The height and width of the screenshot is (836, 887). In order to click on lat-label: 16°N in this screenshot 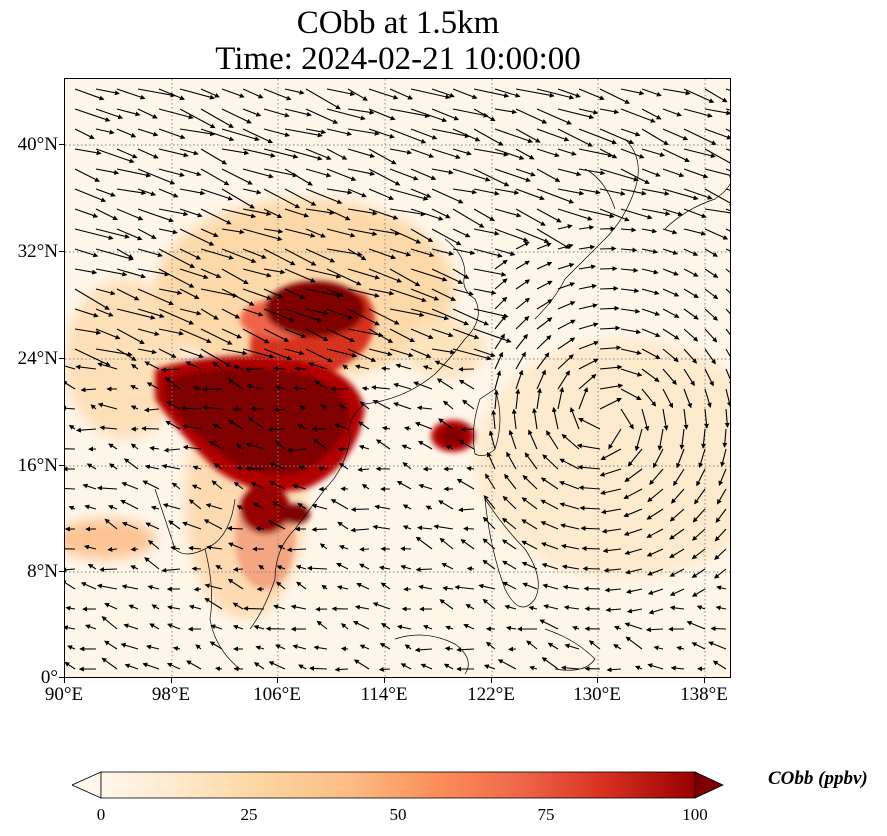, I will do `click(37, 465)`.